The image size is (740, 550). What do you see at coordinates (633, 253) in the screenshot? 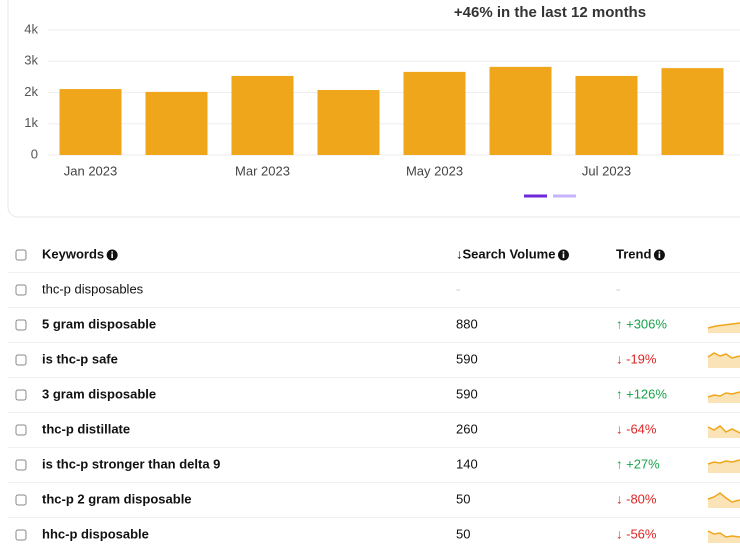
I see `column-header: Trend` at bounding box center [633, 253].